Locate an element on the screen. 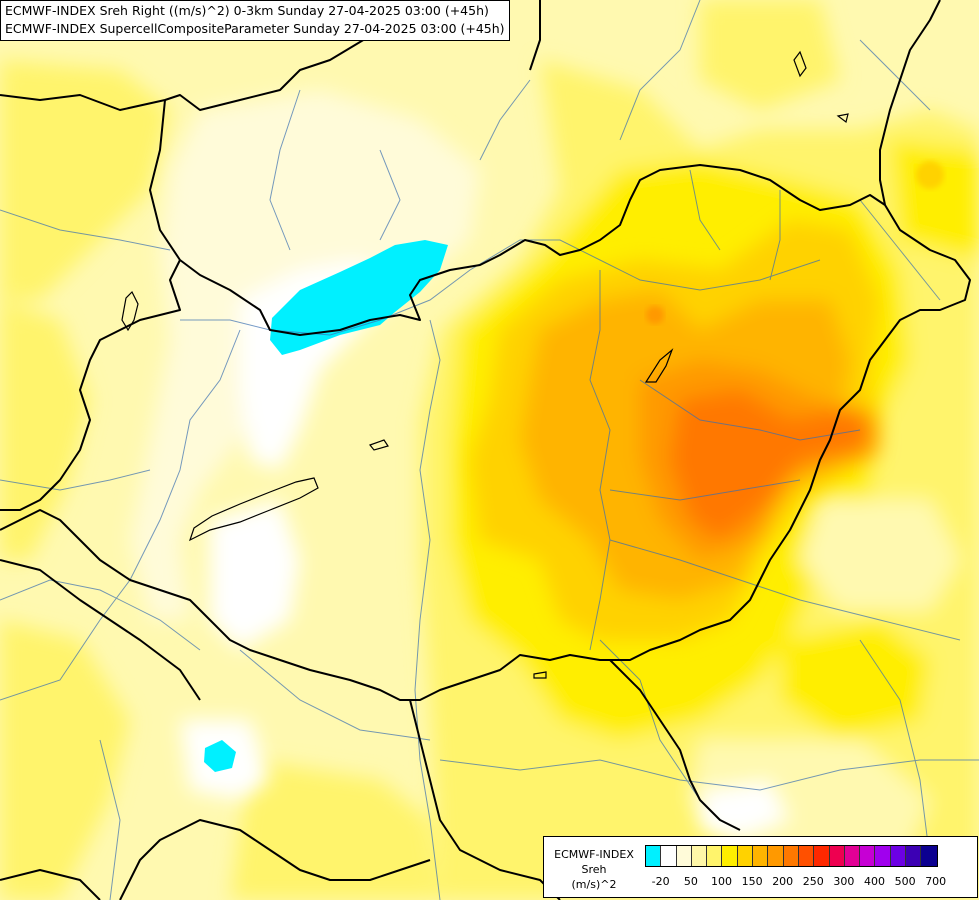 This screenshot has height=900, width=979. lake-tisza is located at coordinates (659, 365).